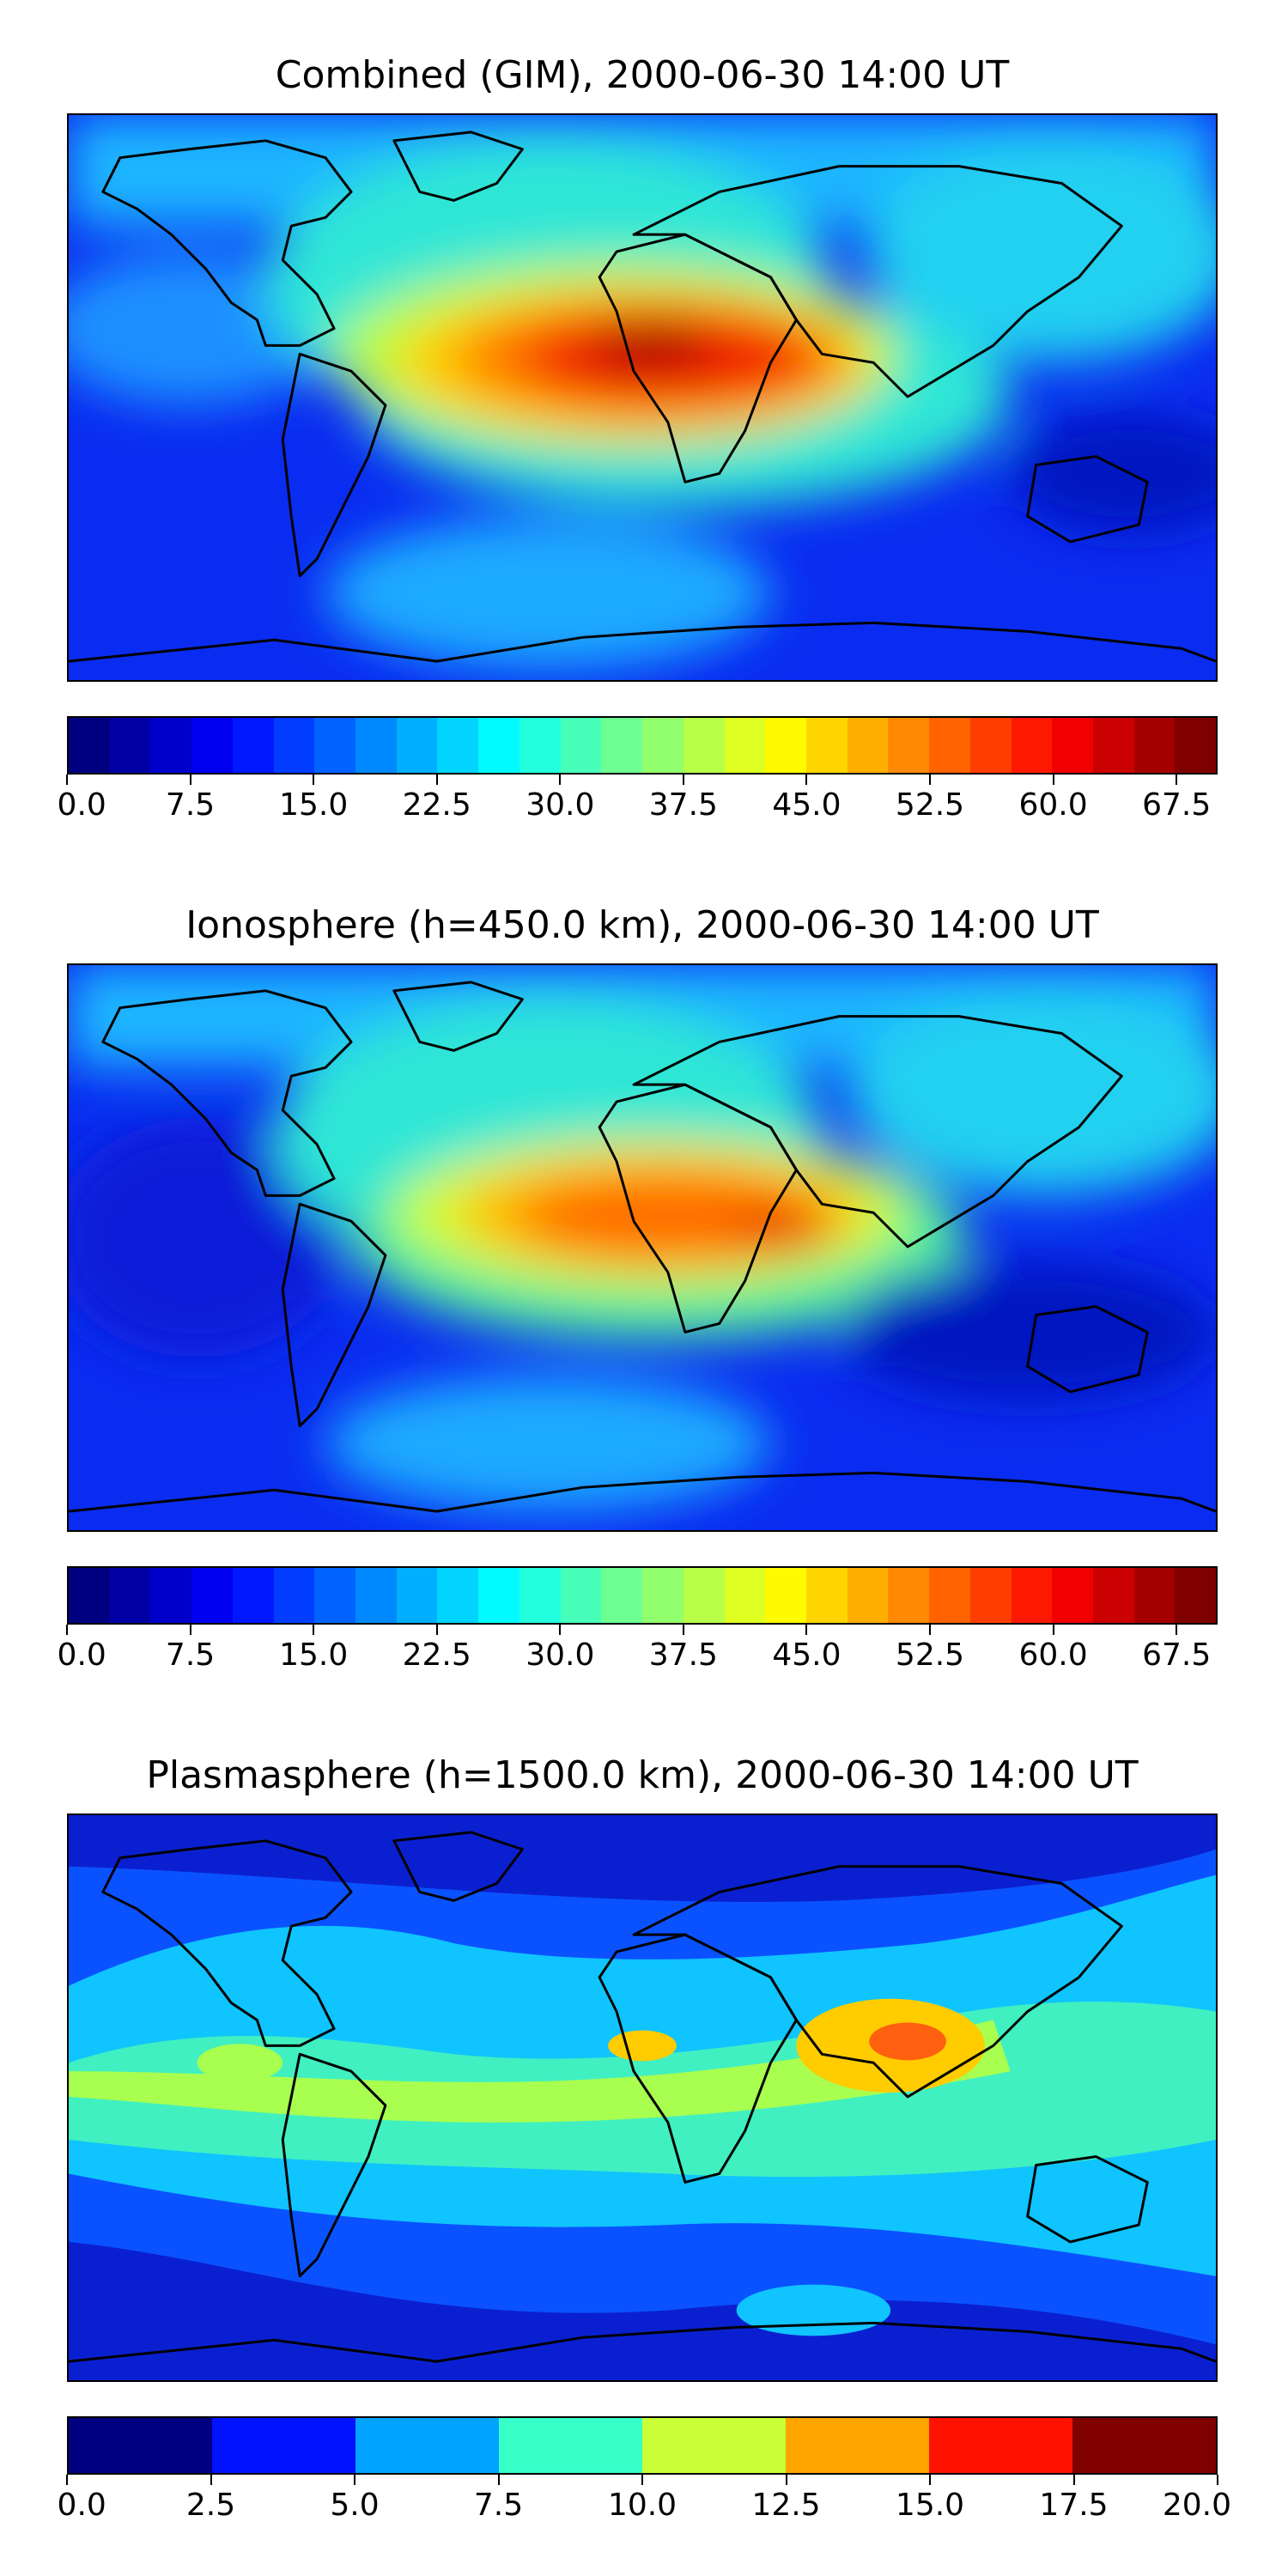 The height and width of the screenshot is (2576, 1288). Describe the element at coordinates (786, 2506) in the screenshot. I see `colorbar-tick-label: 12.5` at that location.